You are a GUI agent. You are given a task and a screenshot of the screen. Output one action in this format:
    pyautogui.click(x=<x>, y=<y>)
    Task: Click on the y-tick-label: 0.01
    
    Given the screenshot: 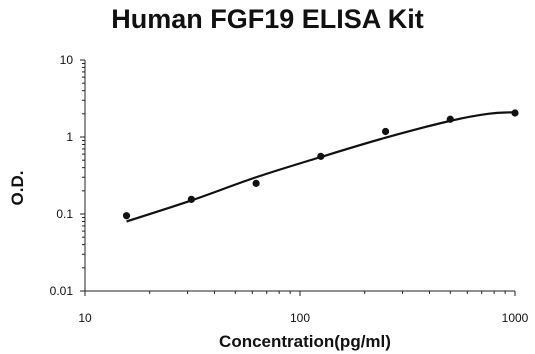 What is the action you would take?
    pyautogui.click(x=62, y=291)
    